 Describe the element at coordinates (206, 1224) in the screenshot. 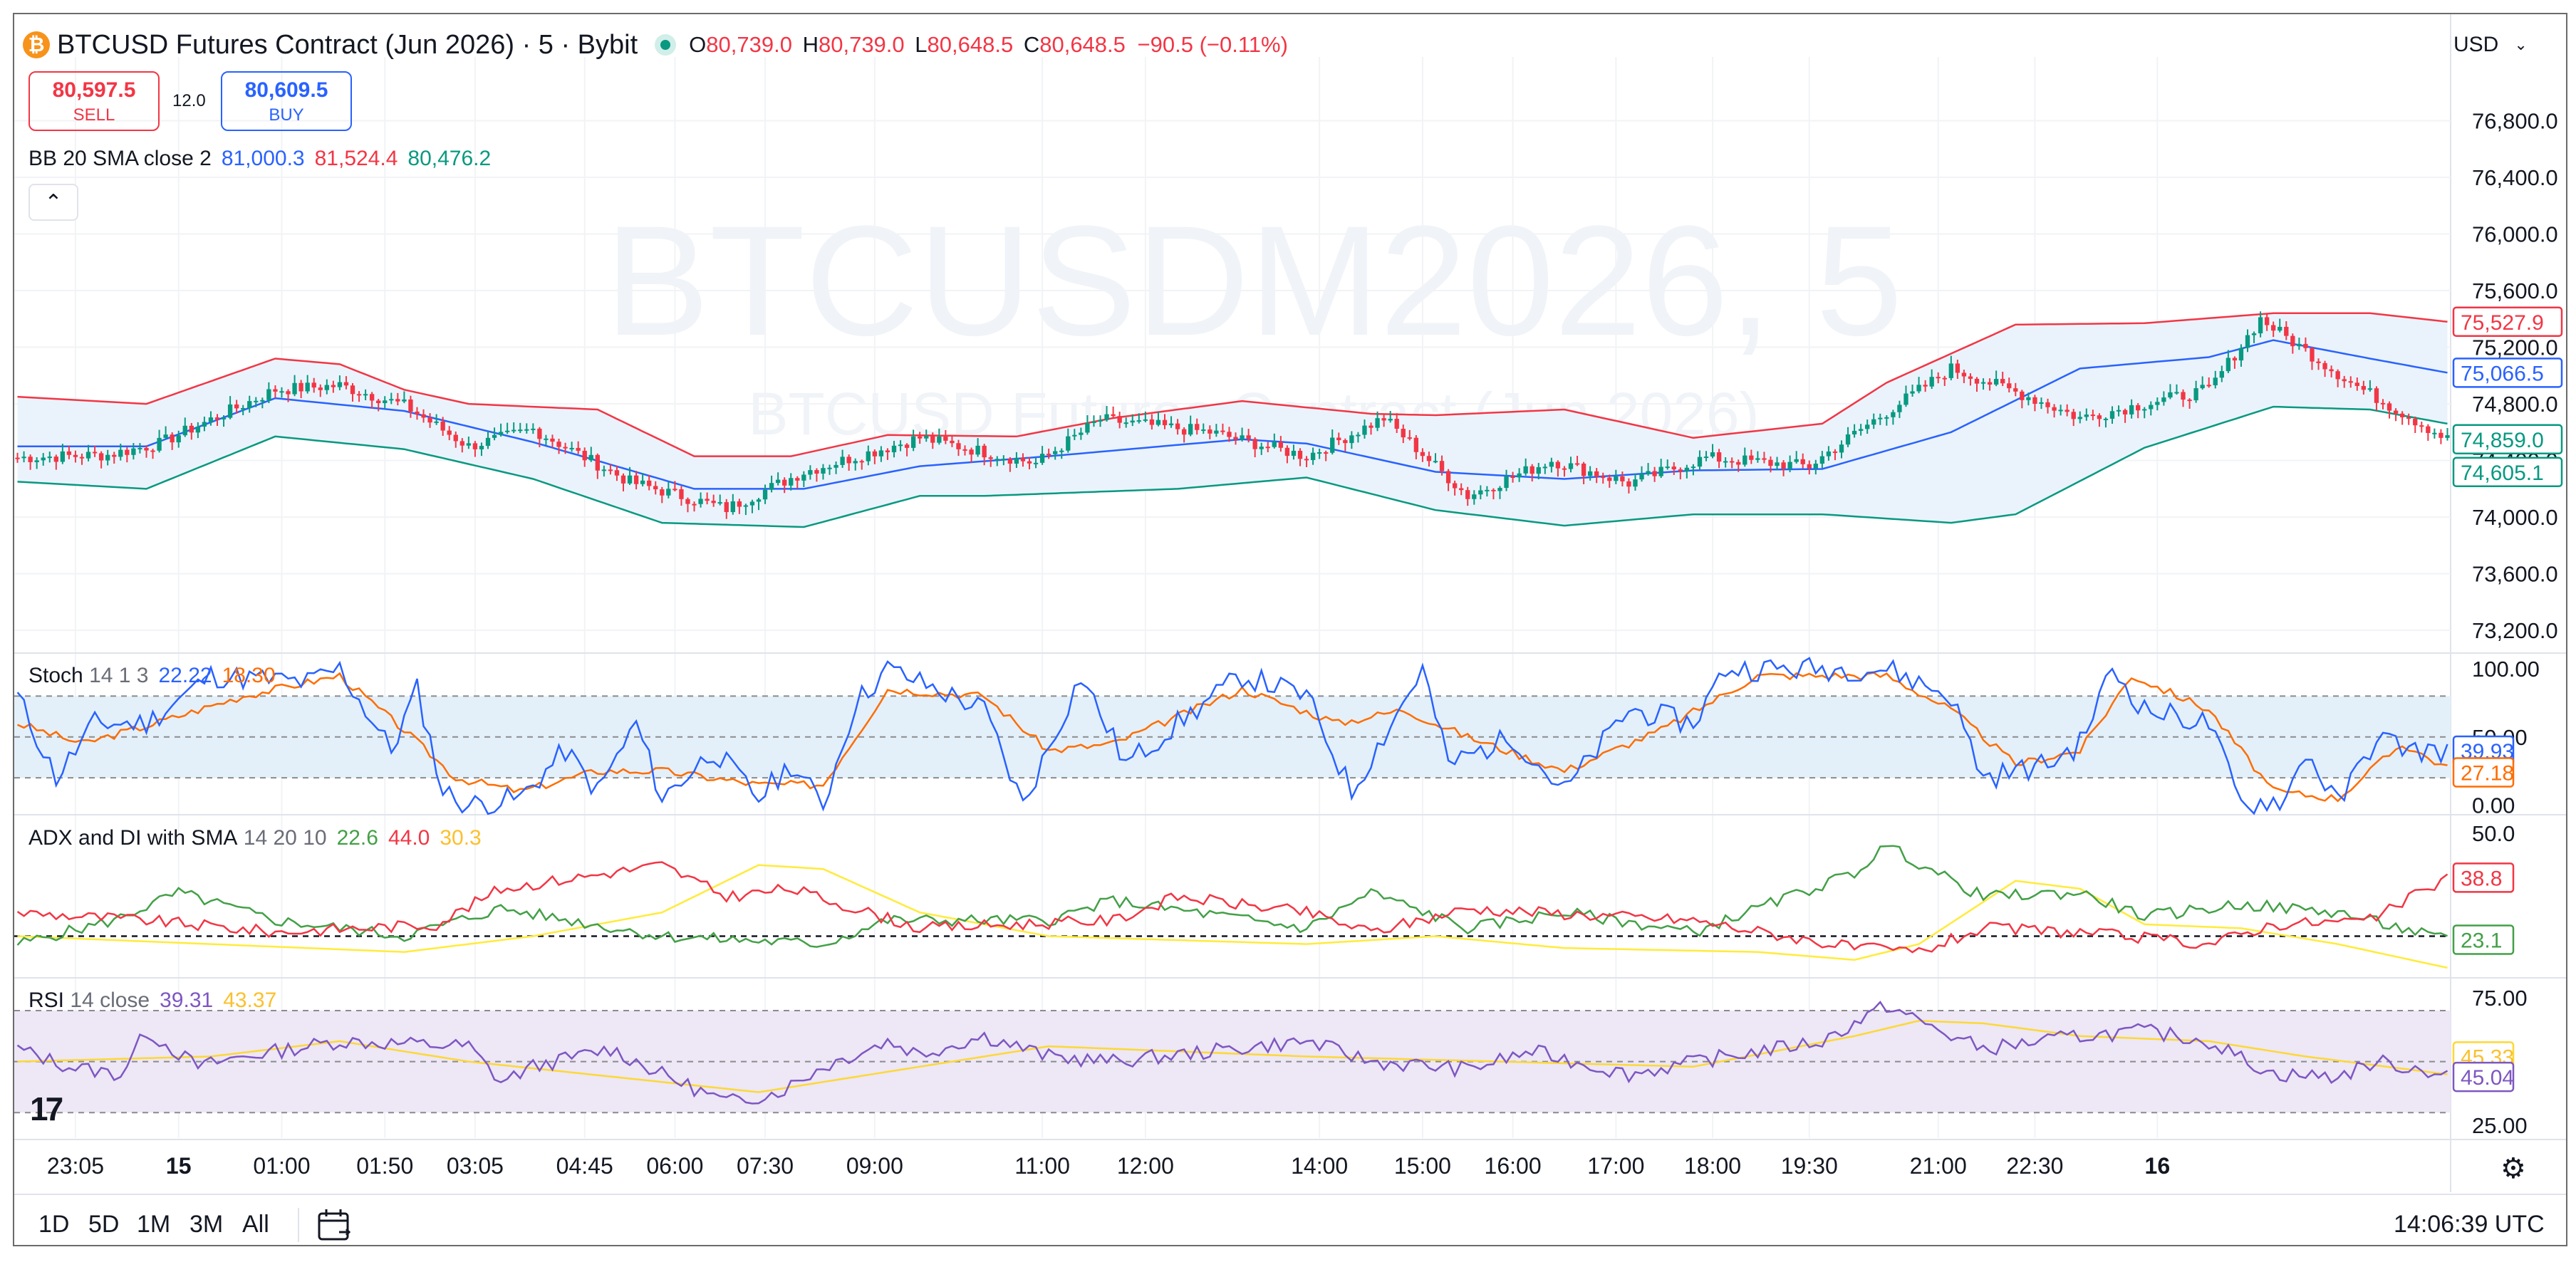

I see `range-3m-button: 3M` at that location.